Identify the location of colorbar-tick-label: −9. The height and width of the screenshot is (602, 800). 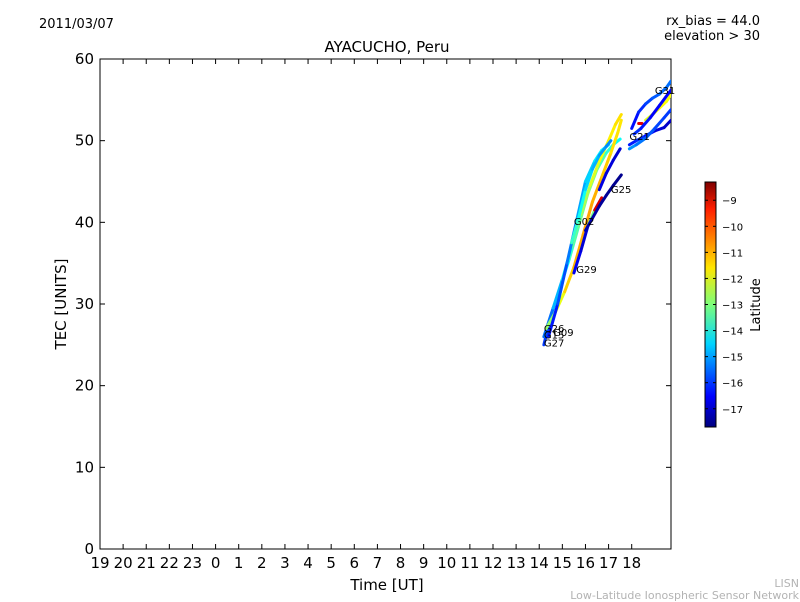
(729, 201).